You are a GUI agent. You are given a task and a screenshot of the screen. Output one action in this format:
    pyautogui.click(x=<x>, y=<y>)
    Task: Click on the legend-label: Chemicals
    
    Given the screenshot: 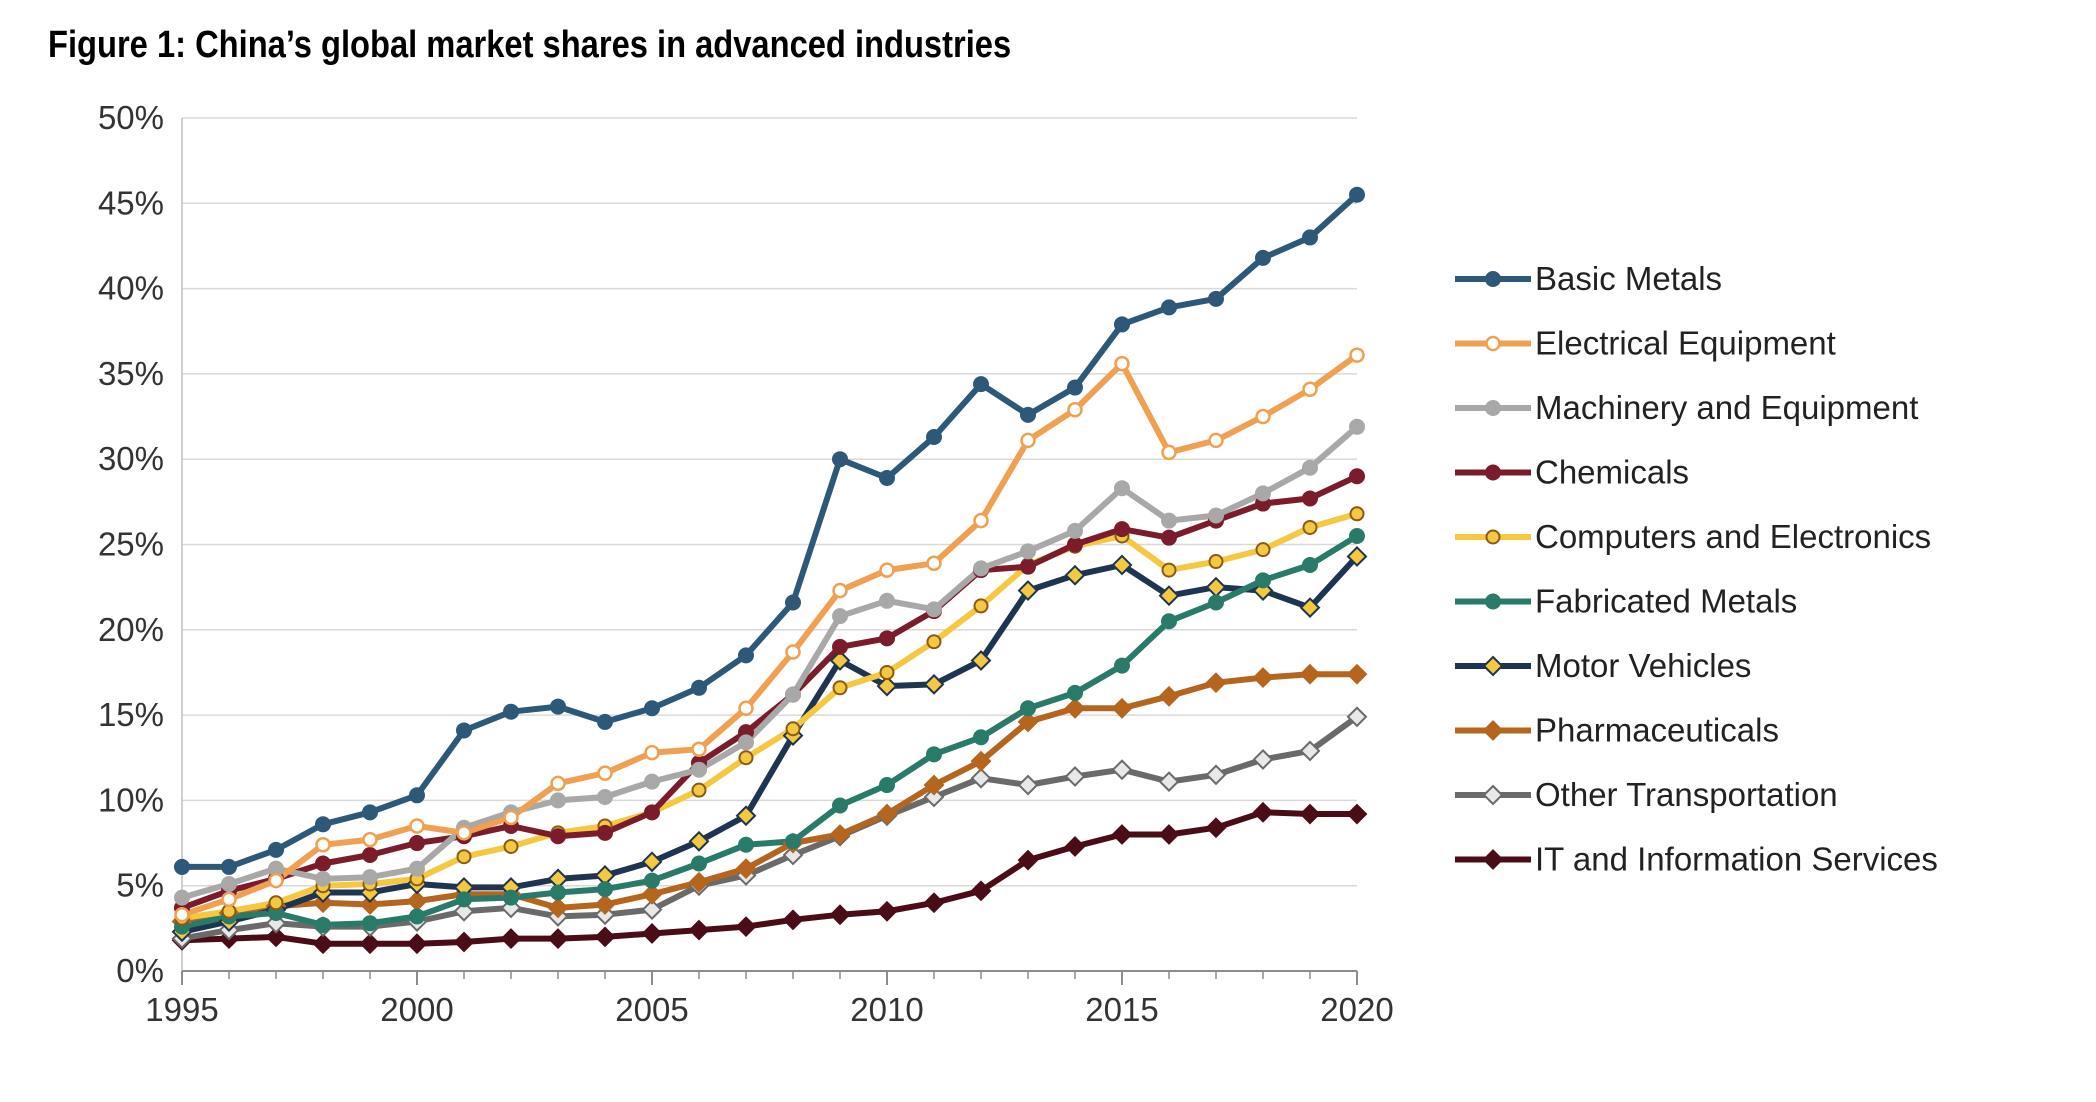 What is the action you would take?
    pyautogui.click(x=1612, y=472)
    